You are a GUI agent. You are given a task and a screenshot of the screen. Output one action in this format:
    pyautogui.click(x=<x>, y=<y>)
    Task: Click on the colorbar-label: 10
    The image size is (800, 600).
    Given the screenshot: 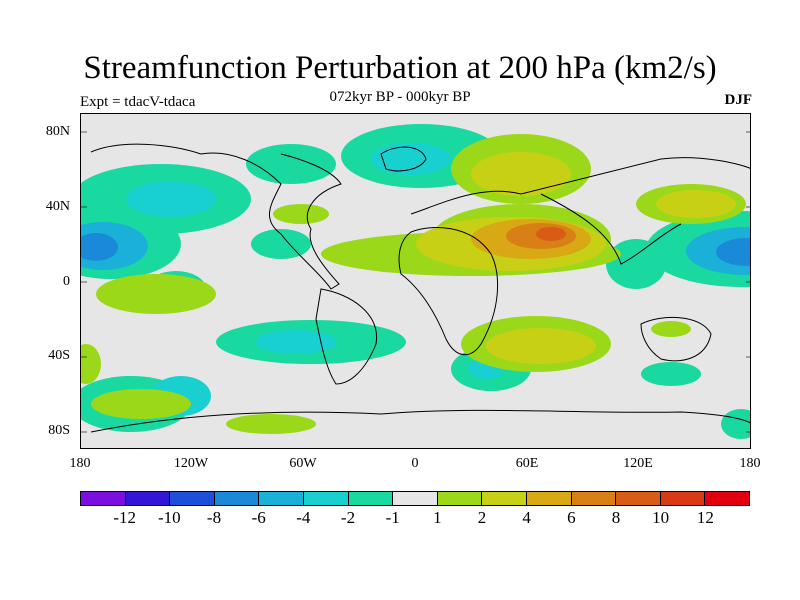 What is the action you would take?
    pyautogui.click(x=661, y=517)
    